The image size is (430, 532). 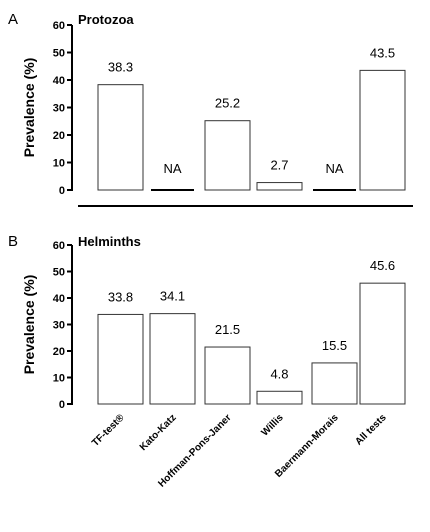 What do you see at coordinates (371, 430) in the screenshot?
I see `x-category-label: All tests` at bounding box center [371, 430].